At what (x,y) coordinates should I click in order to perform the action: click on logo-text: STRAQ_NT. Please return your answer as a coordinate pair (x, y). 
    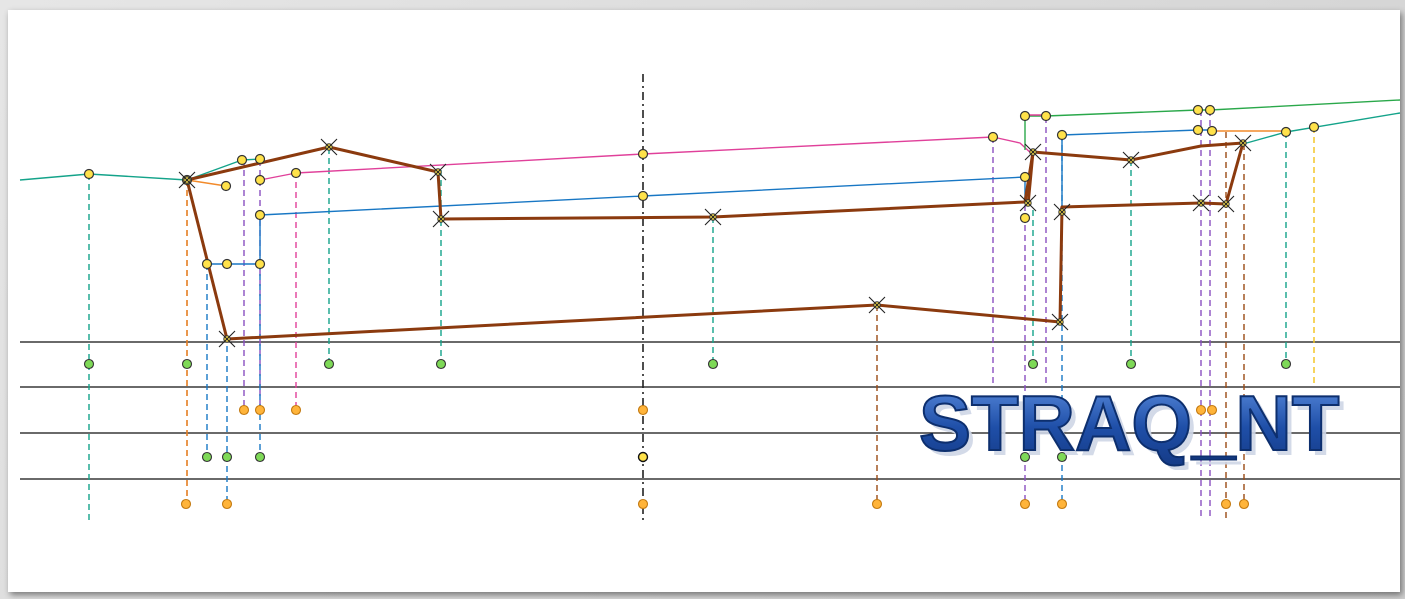
    Looking at the image, I should click on (1129, 423).